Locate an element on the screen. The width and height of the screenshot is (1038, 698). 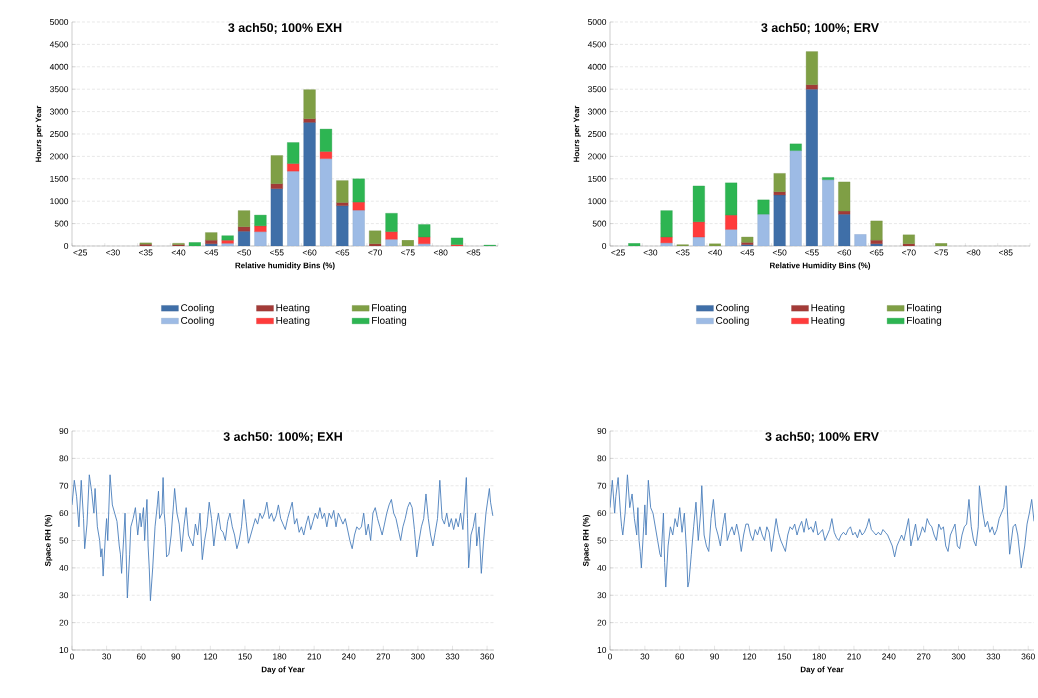
chart-title: 3 ach50; 100% ERV is located at coordinates (822, 437).